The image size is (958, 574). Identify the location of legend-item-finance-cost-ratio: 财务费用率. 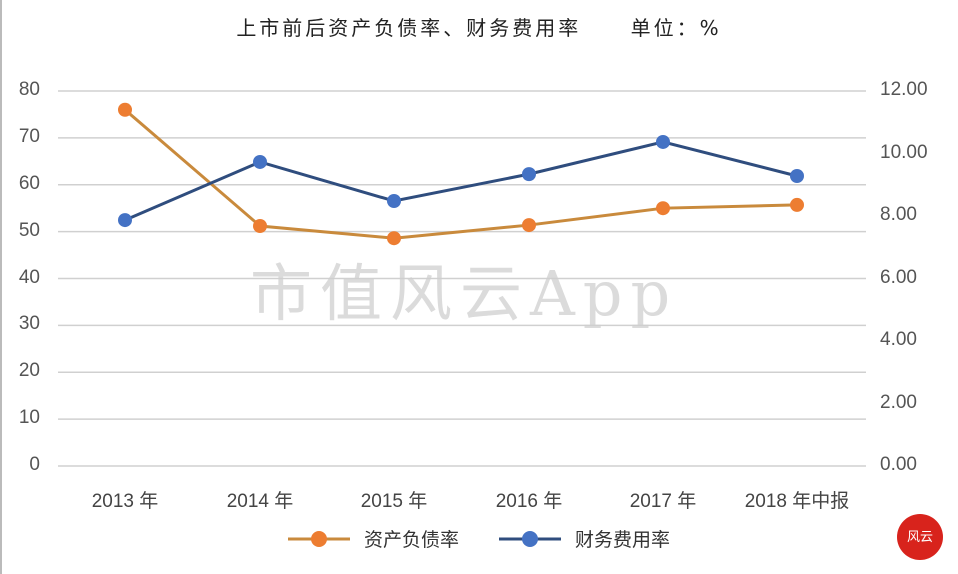
(584, 538).